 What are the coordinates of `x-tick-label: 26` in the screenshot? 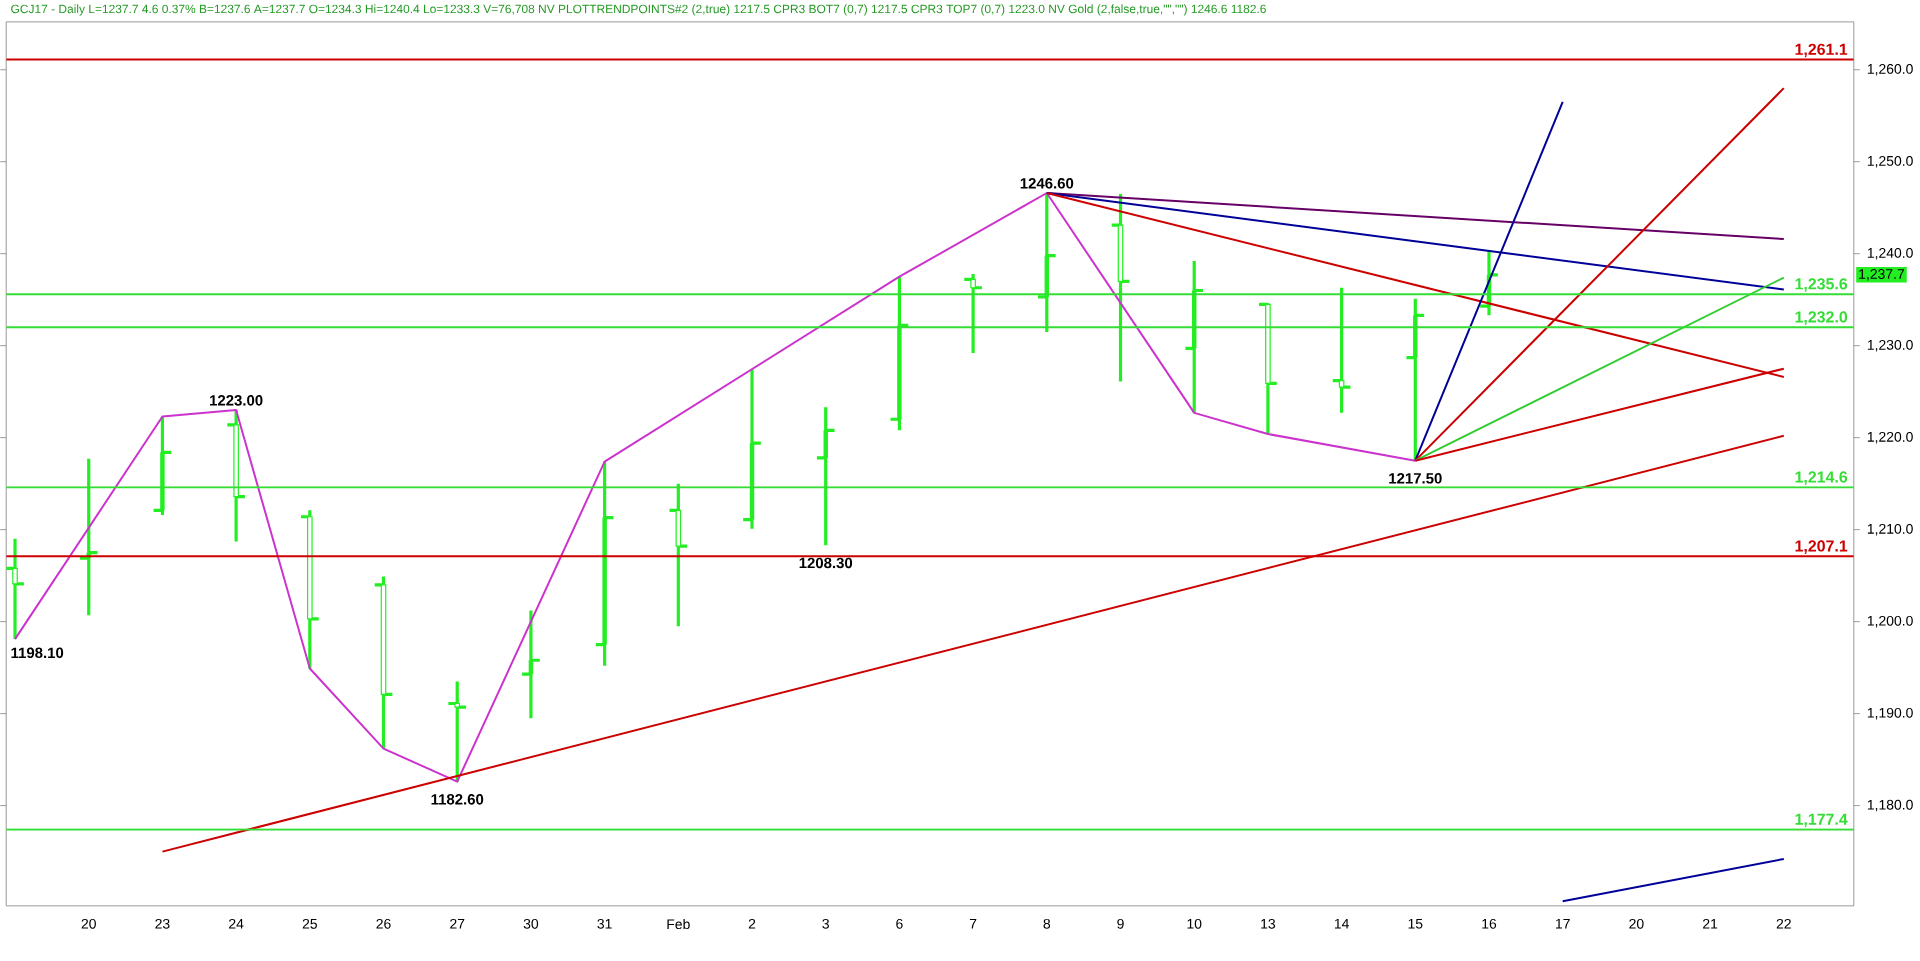 It's located at (383, 924).